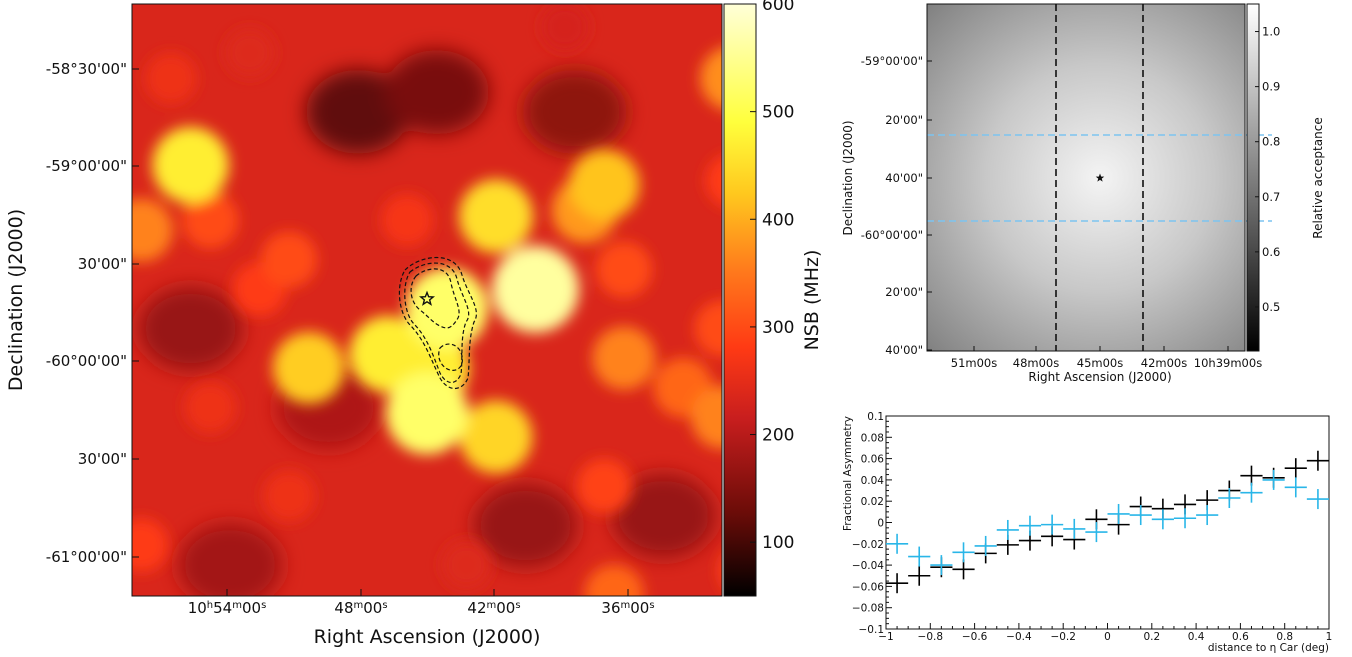 This screenshot has width=1352, height=657. I want to click on y-tick-label: −0.06, so click(868, 587).